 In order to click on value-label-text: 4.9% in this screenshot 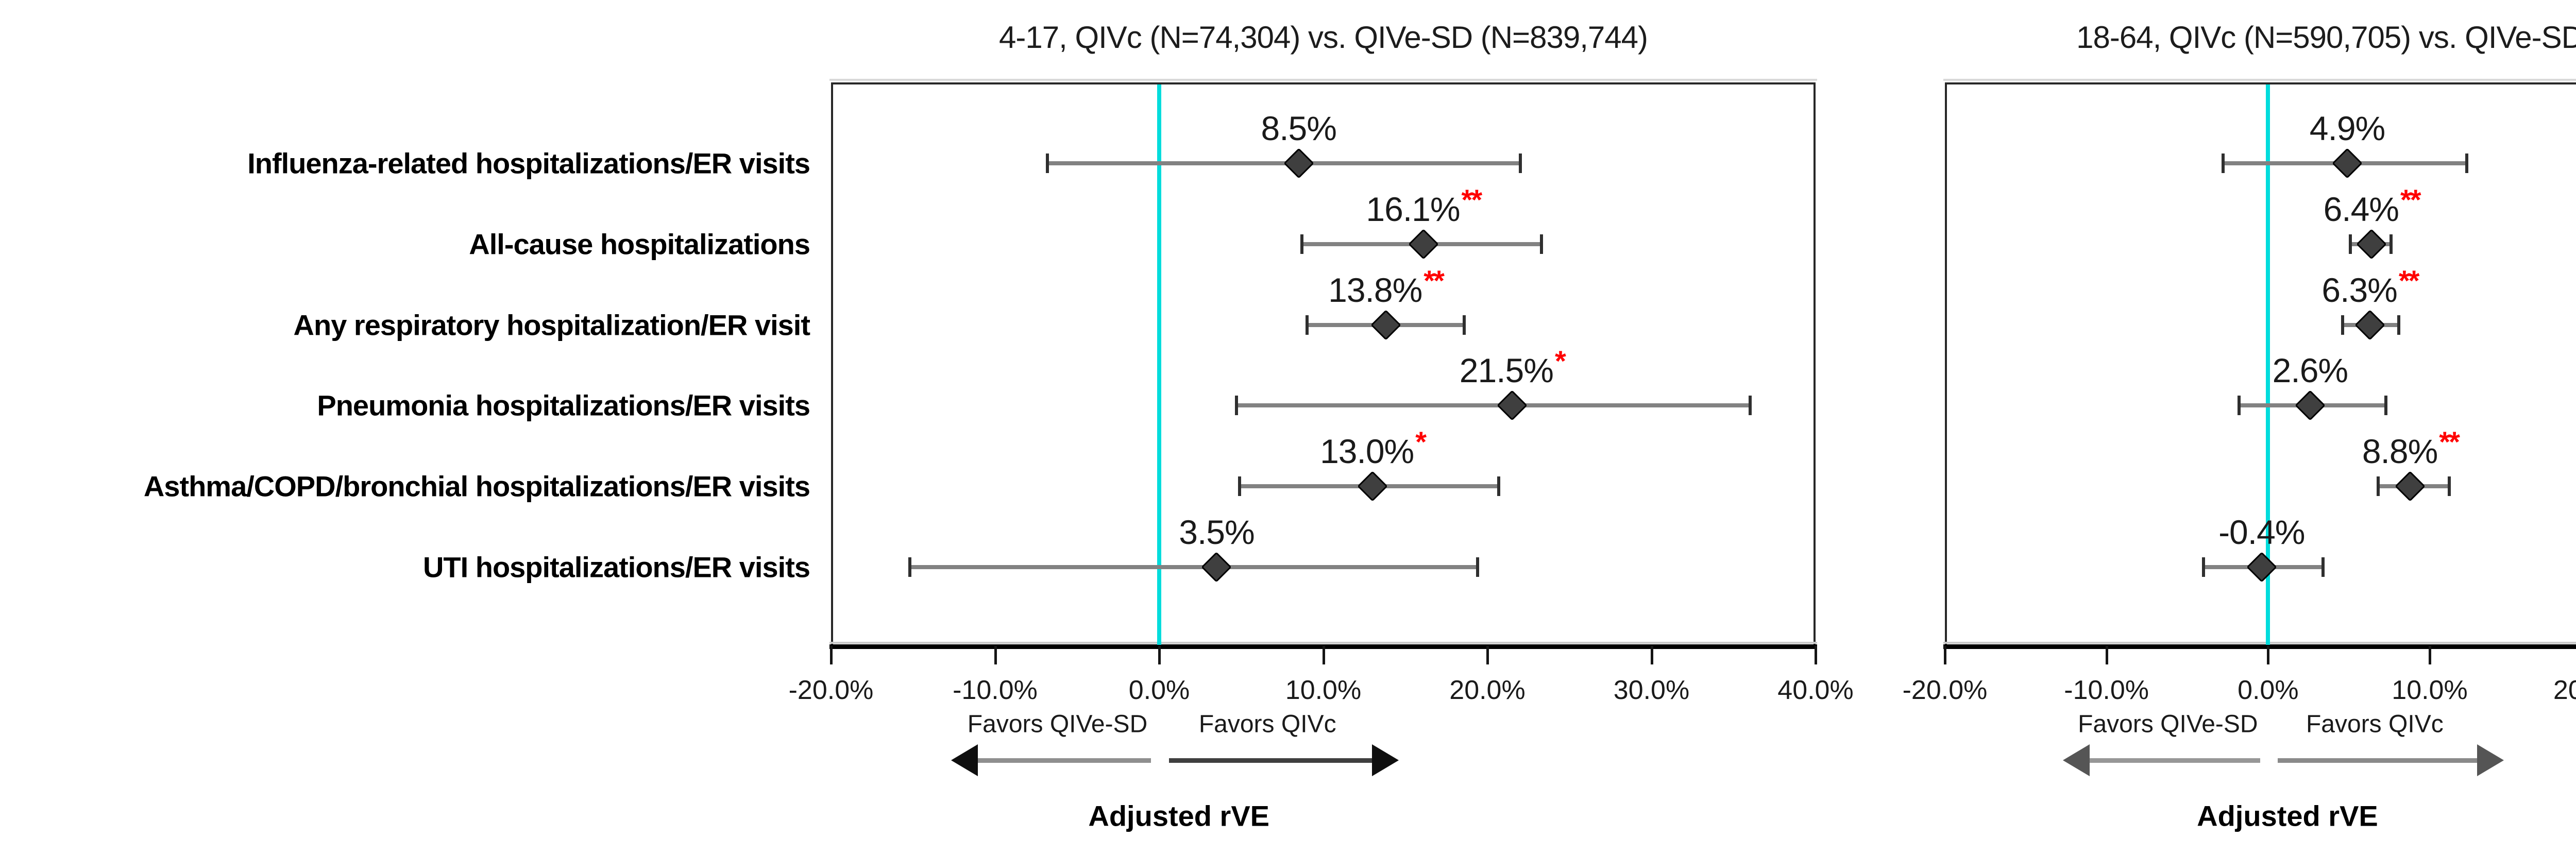, I will do `click(2347, 128)`.